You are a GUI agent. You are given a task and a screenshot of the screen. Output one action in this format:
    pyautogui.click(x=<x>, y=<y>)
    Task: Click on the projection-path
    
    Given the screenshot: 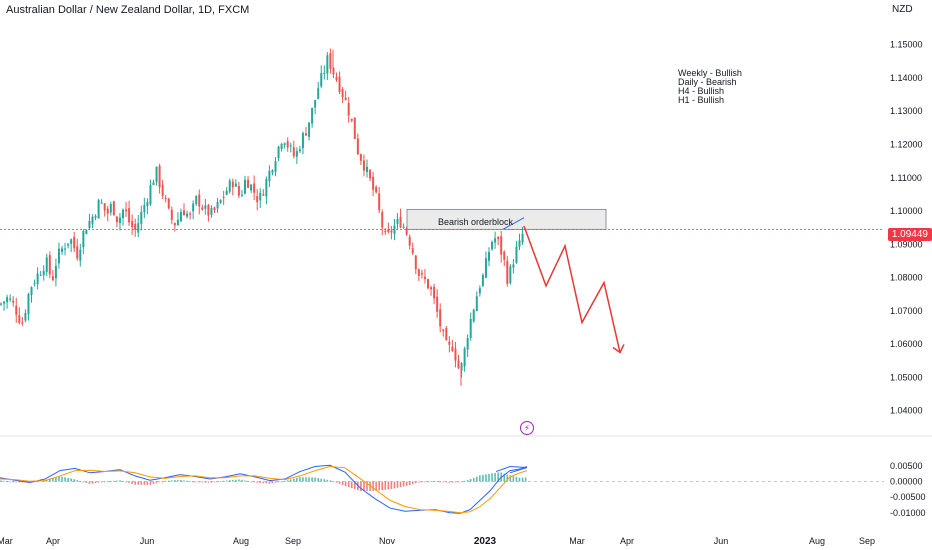 What is the action you would take?
    pyautogui.click(x=574, y=289)
    